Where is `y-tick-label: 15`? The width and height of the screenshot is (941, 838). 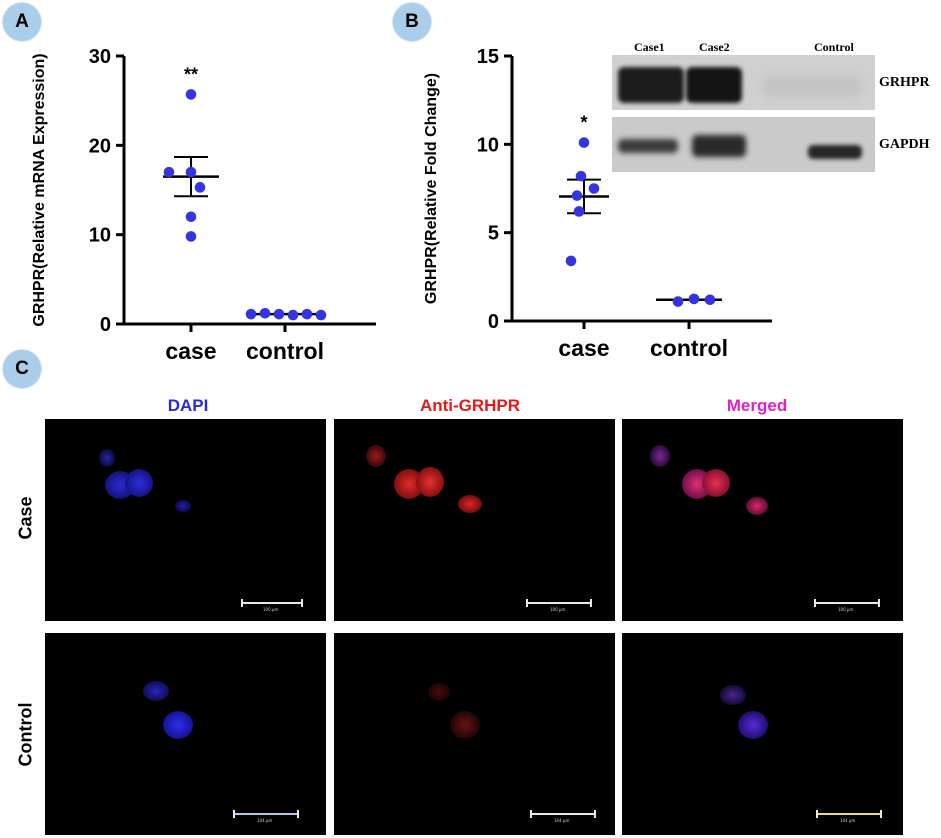 y-tick-label: 15 is located at coordinates (488, 57).